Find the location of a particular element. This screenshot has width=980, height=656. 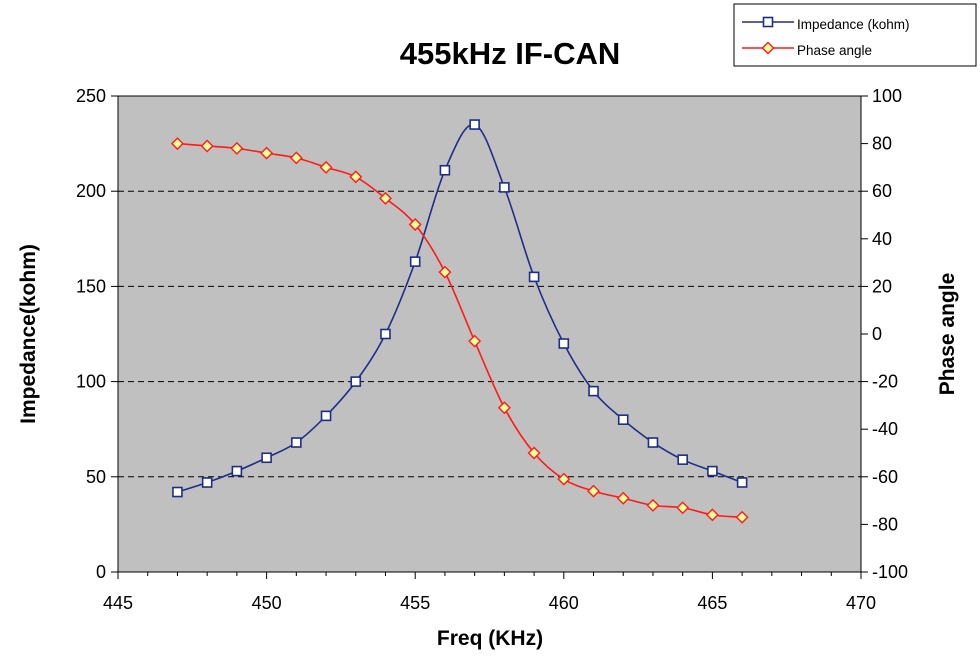

x-axis-title: Freq (KHz) is located at coordinates (490, 638).